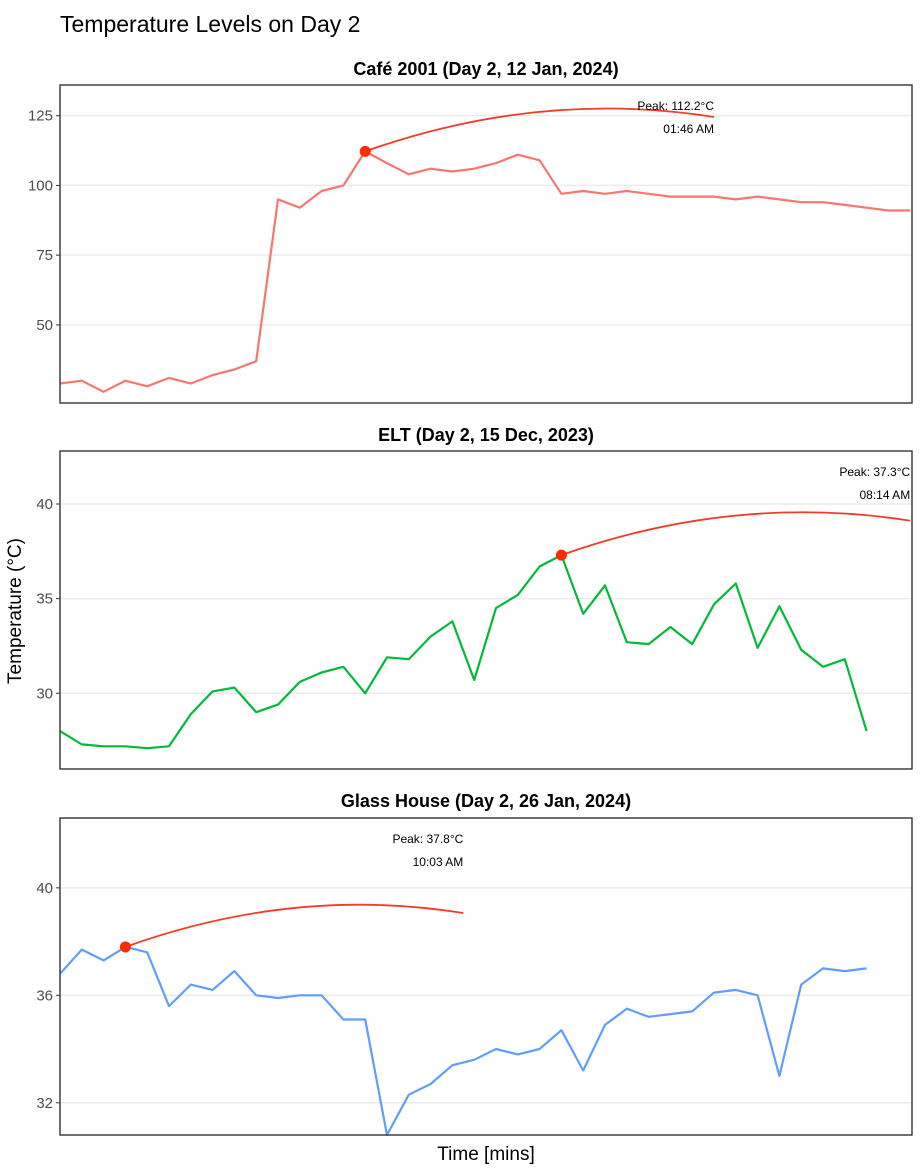  I want to click on panel-title: Café 2001 (Day 2, 12 Jan, 2024), so click(485, 69).